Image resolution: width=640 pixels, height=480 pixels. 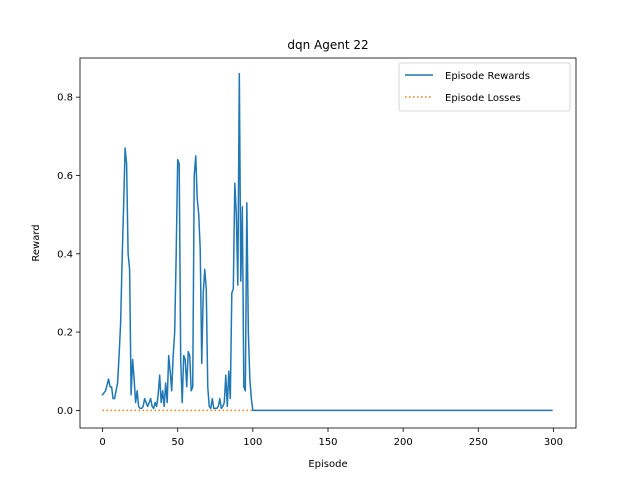 What do you see at coordinates (252, 442) in the screenshot?
I see `x-tick-label: 100` at bounding box center [252, 442].